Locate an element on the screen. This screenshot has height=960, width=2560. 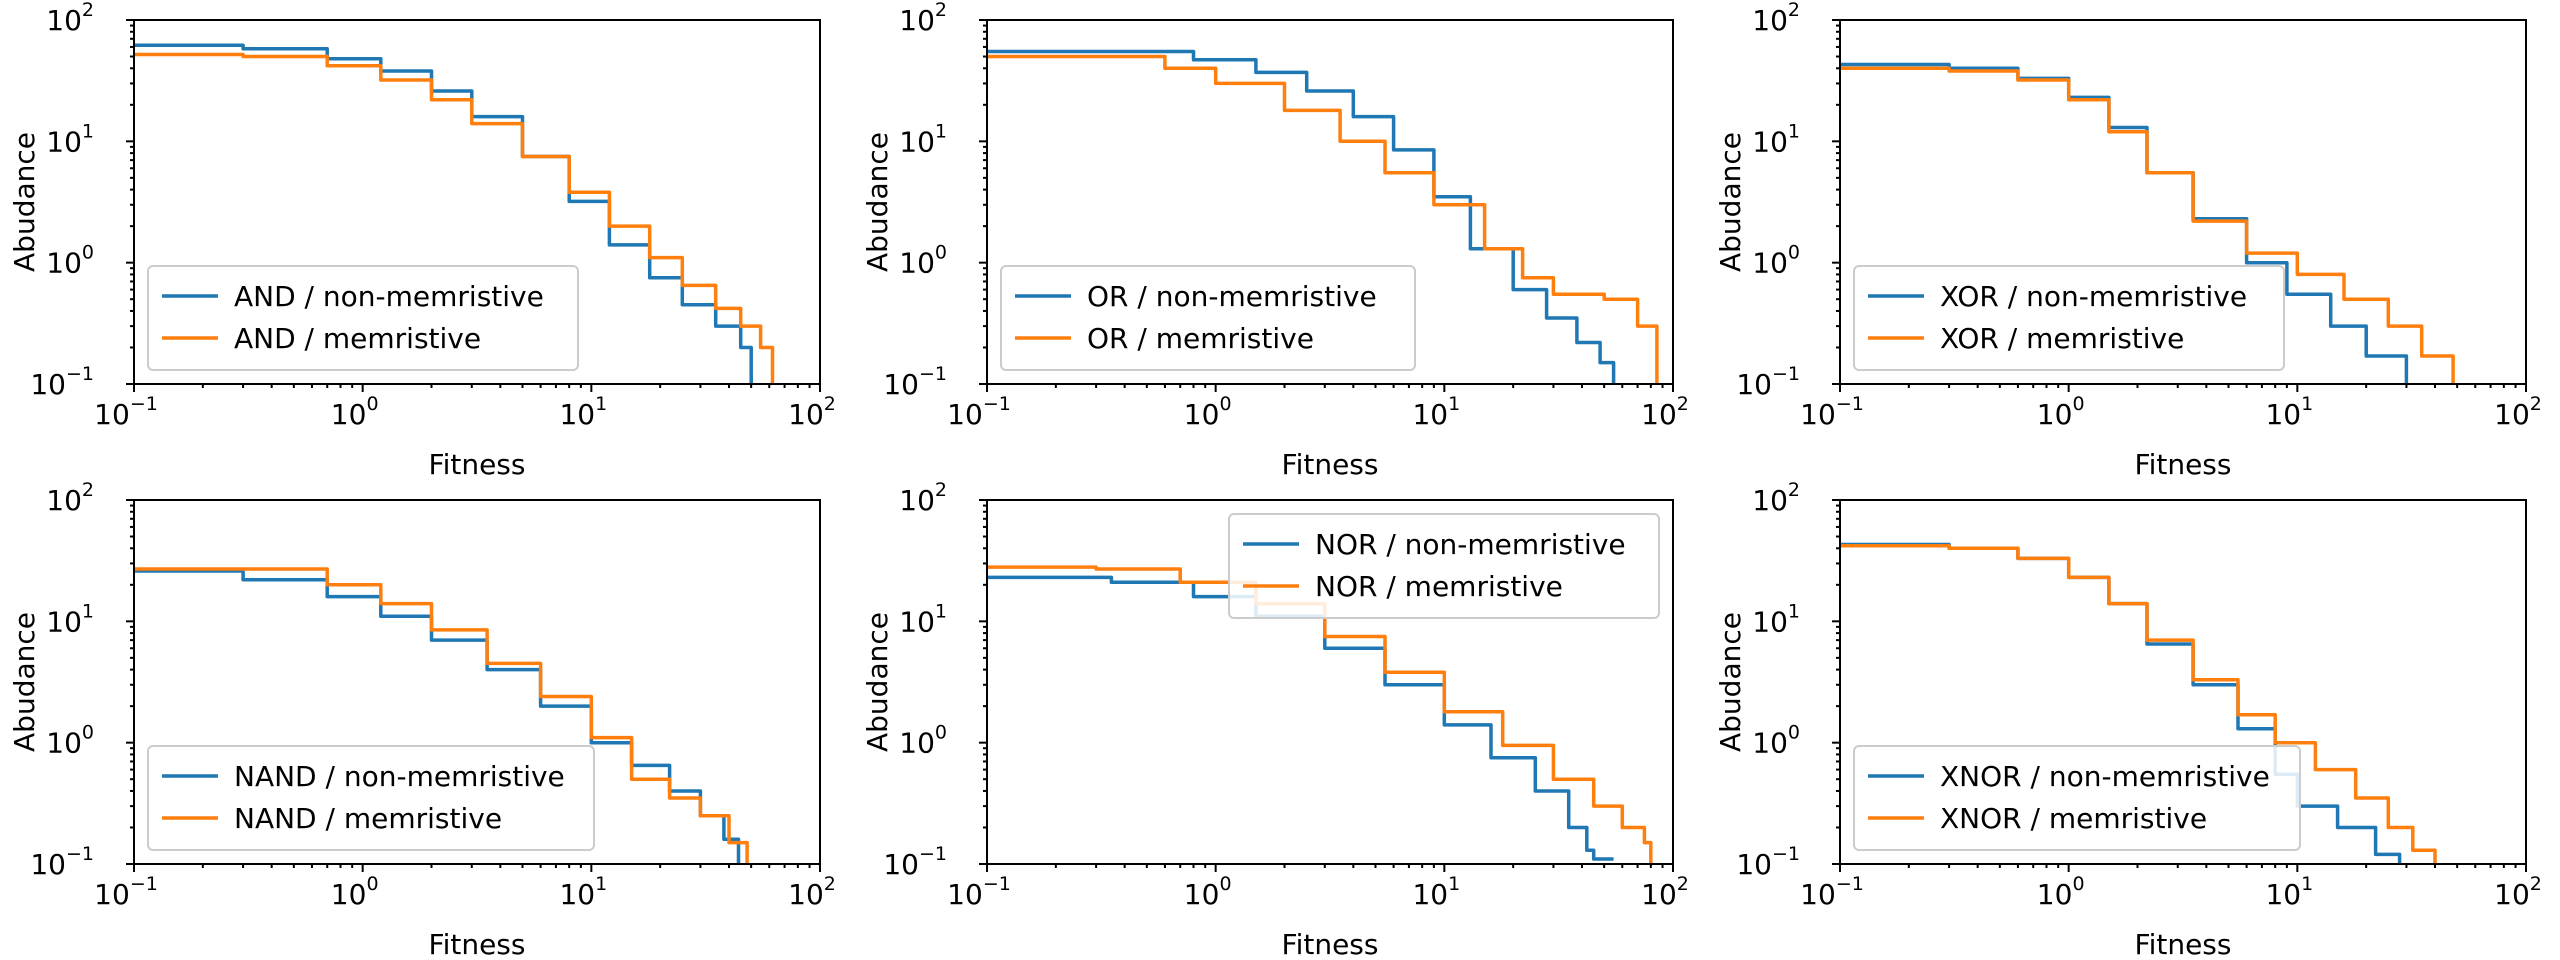
legend-label: NOR / memristive is located at coordinates (1439, 586).